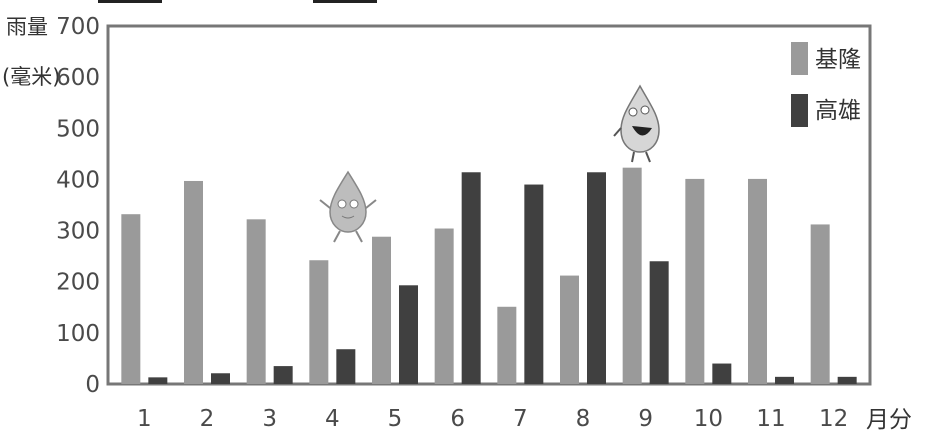 This screenshot has width=926, height=436. Describe the element at coordinates (770, 419) in the screenshot. I see `x-tick-label: 11` at that location.